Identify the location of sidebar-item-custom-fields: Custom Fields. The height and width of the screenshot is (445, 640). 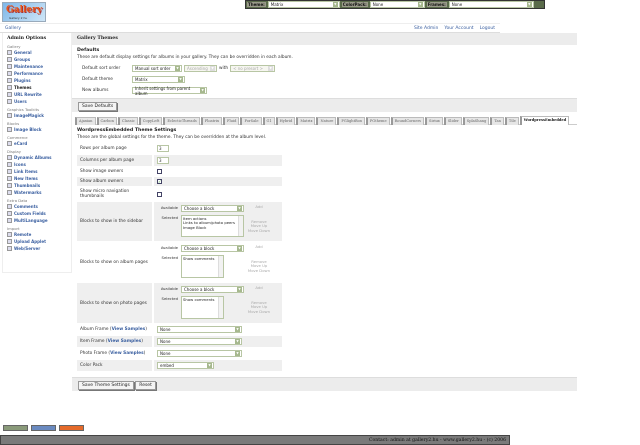
(37, 213).